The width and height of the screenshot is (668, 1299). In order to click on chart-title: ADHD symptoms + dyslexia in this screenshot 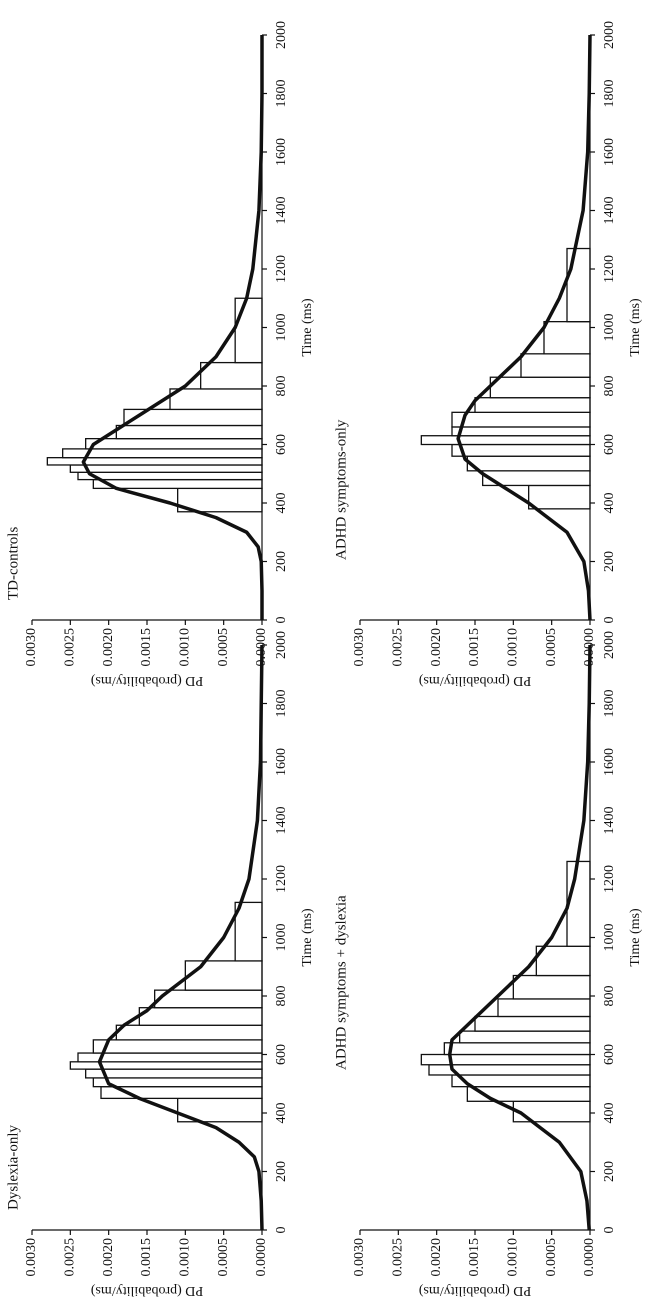, I will do `click(341, 982)`.